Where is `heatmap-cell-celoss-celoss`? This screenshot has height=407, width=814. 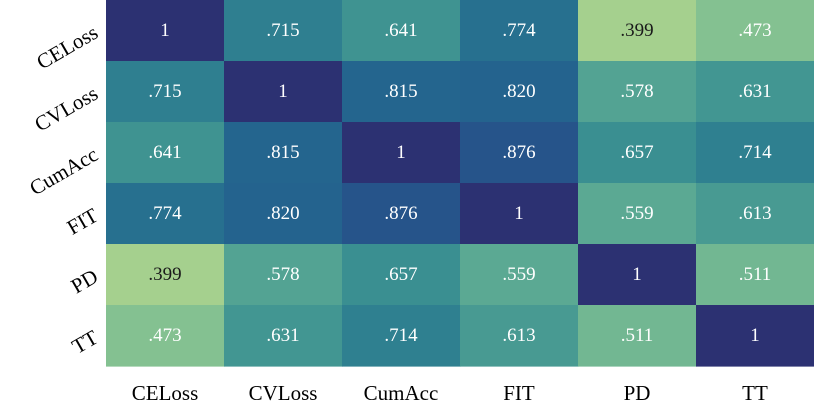
heatmap-cell-celoss-celoss is located at coordinates (165, 31).